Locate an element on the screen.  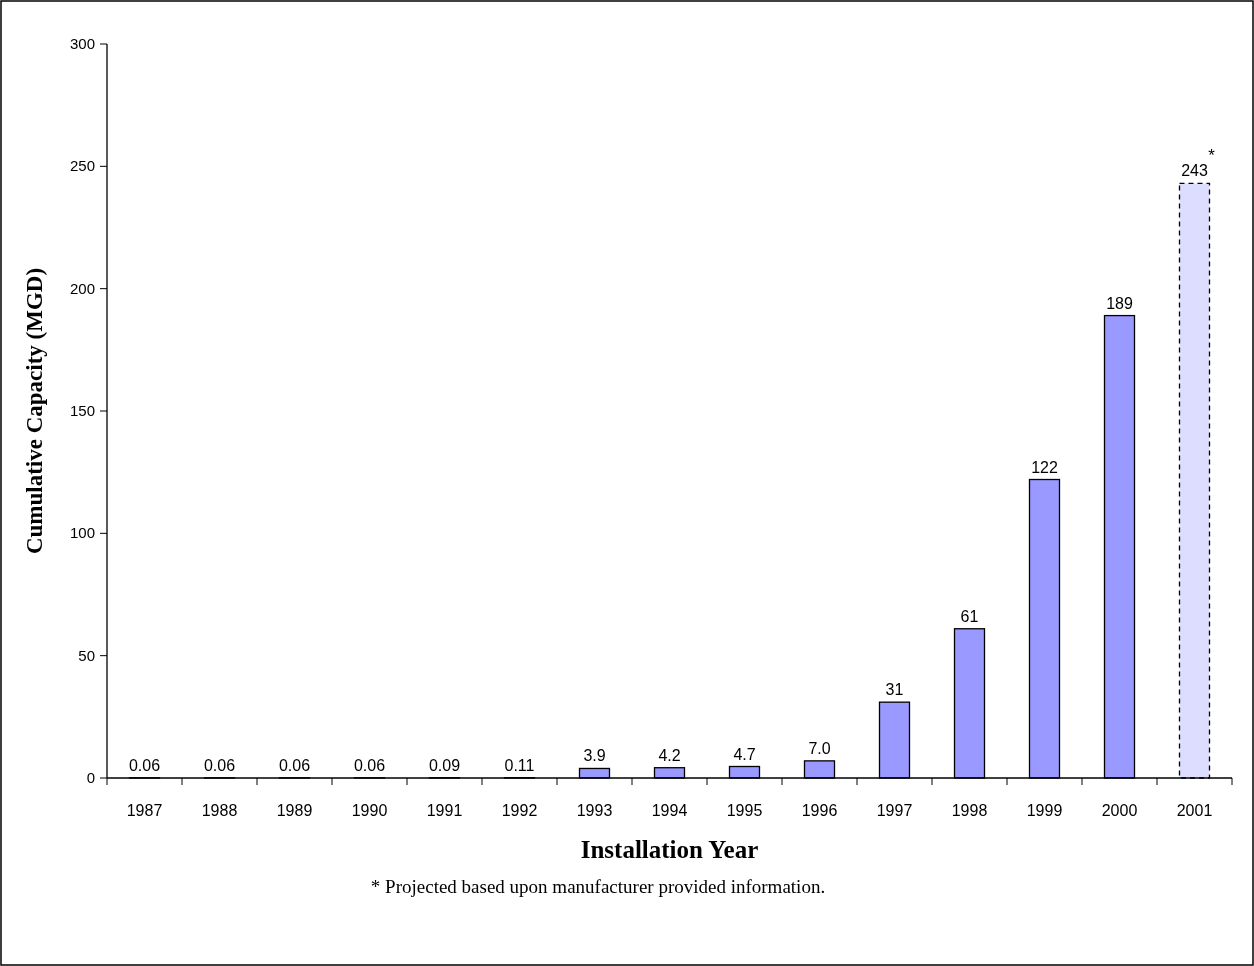
data-label: 243 is located at coordinates (1194, 171).